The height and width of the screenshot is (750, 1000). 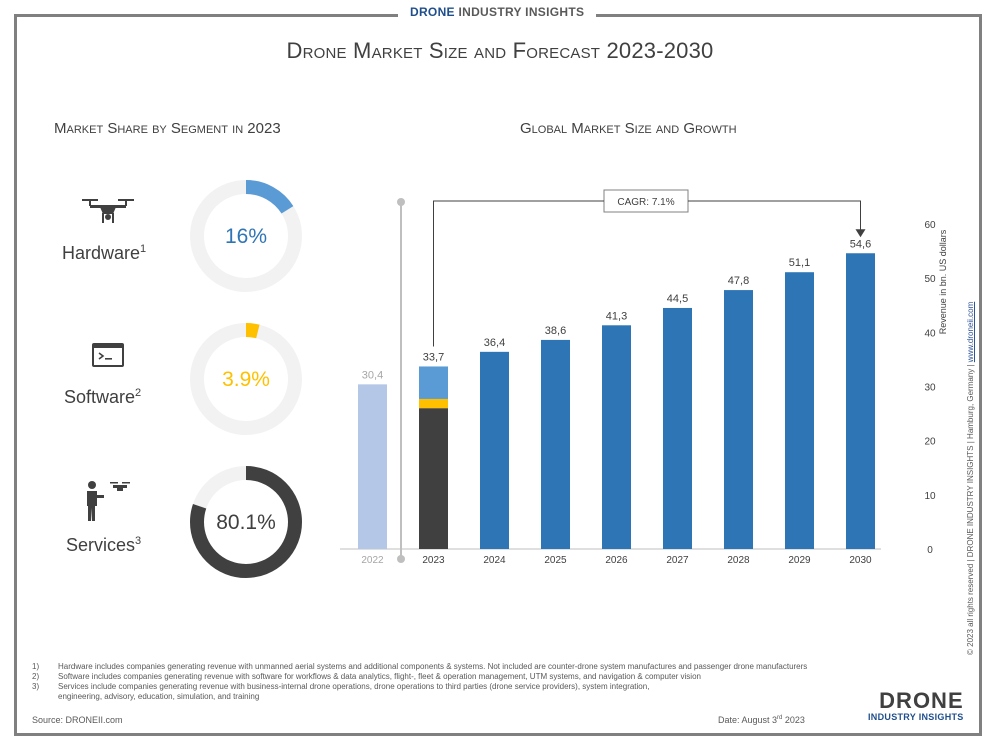 What do you see at coordinates (555, 560) in the screenshot?
I see `x-tick-label-2025: 2025` at bounding box center [555, 560].